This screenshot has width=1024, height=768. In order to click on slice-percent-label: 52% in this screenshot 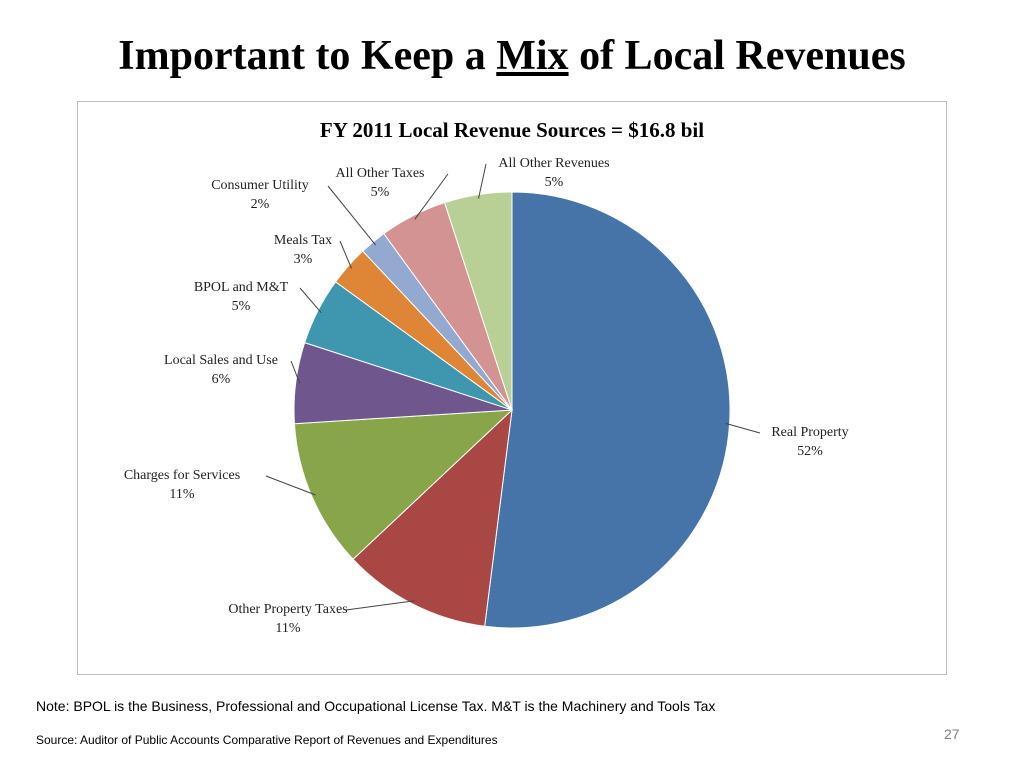, I will do `click(810, 451)`.